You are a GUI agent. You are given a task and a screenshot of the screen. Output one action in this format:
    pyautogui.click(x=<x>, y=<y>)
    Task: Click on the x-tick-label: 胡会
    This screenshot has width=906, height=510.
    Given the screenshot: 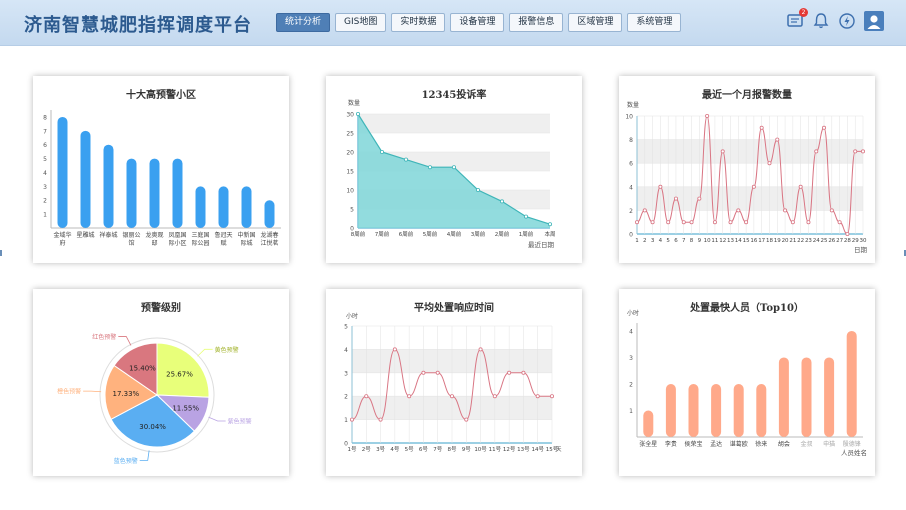 What is the action you would take?
    pyautogui.click(x=784, y=444)
    